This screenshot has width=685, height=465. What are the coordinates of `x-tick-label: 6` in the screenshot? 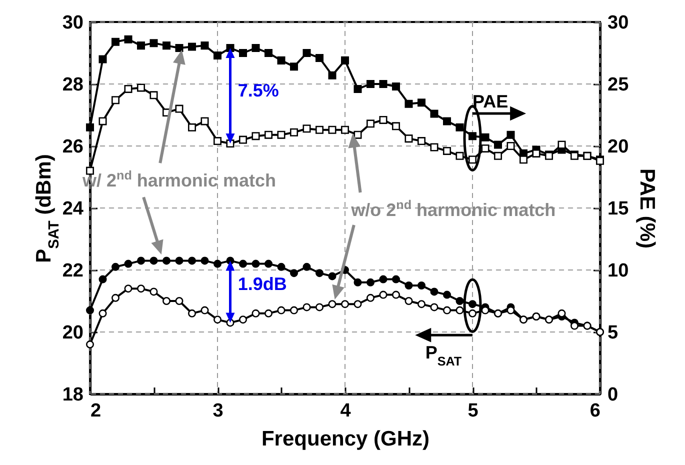 It's located at (595, 411).